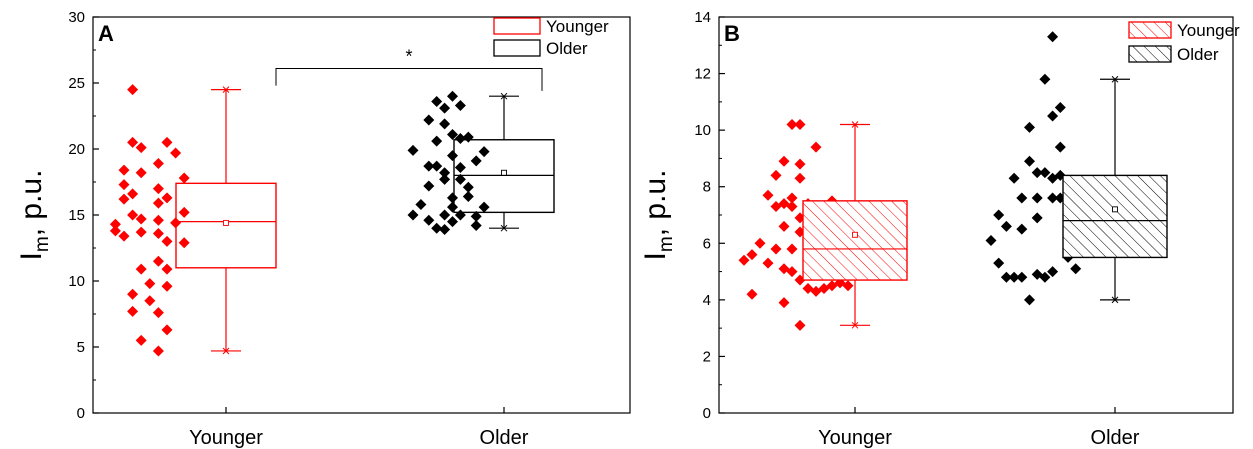  What do you see at coordinates (76, 17) in the screenshot?
I see `y-tick-label: 30` at bounding box center [76, 17].